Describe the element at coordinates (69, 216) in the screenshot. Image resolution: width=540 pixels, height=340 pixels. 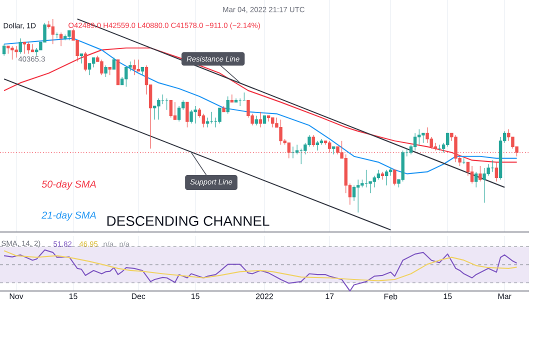
I see `text: 21-day SMA` at that location.